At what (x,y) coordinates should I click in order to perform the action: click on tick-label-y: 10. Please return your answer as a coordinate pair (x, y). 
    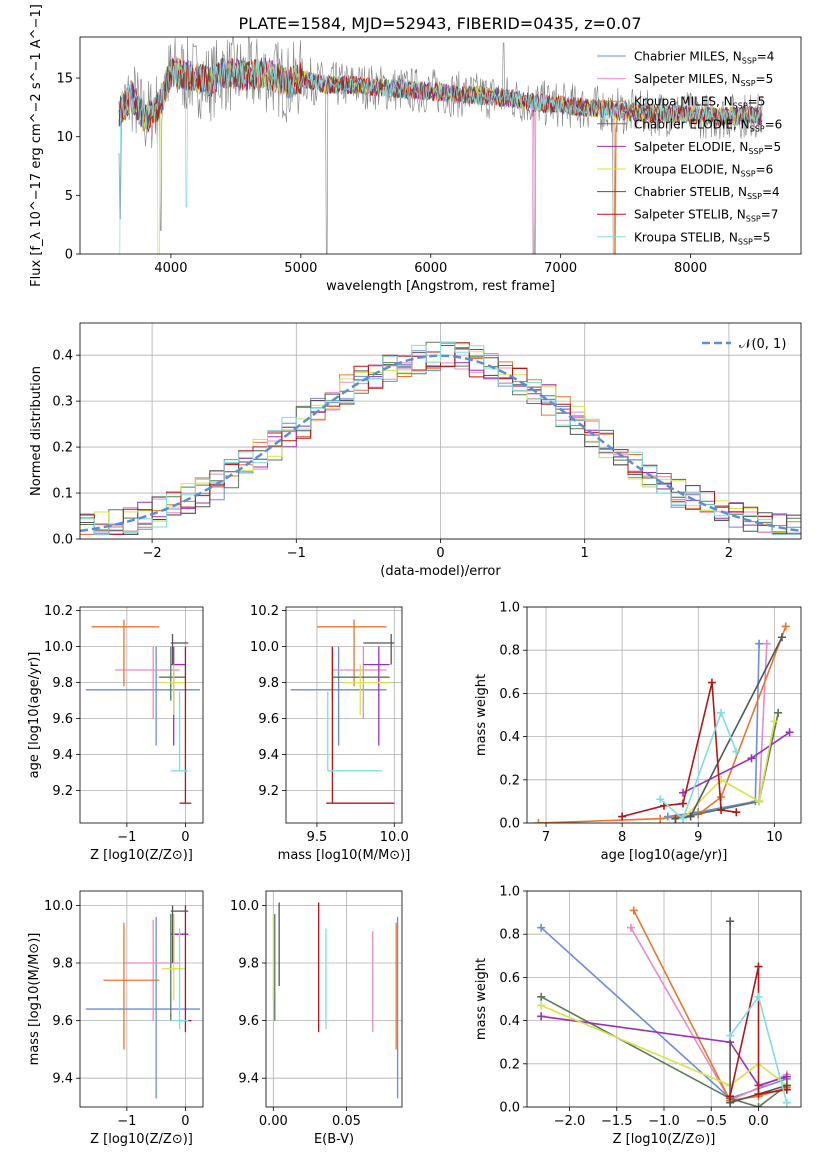
    Looking at the image, I should click on (64, 137).